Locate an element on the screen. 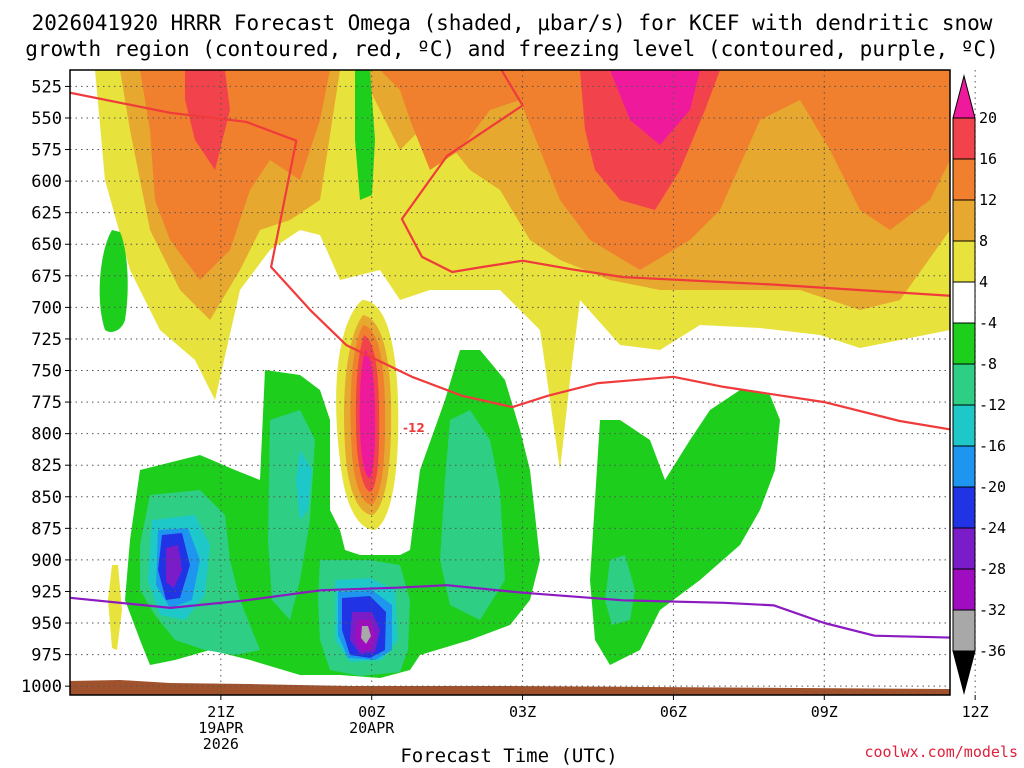  x-axis-label: Forecast Time (UTC) is located at coordinates (508, 756).